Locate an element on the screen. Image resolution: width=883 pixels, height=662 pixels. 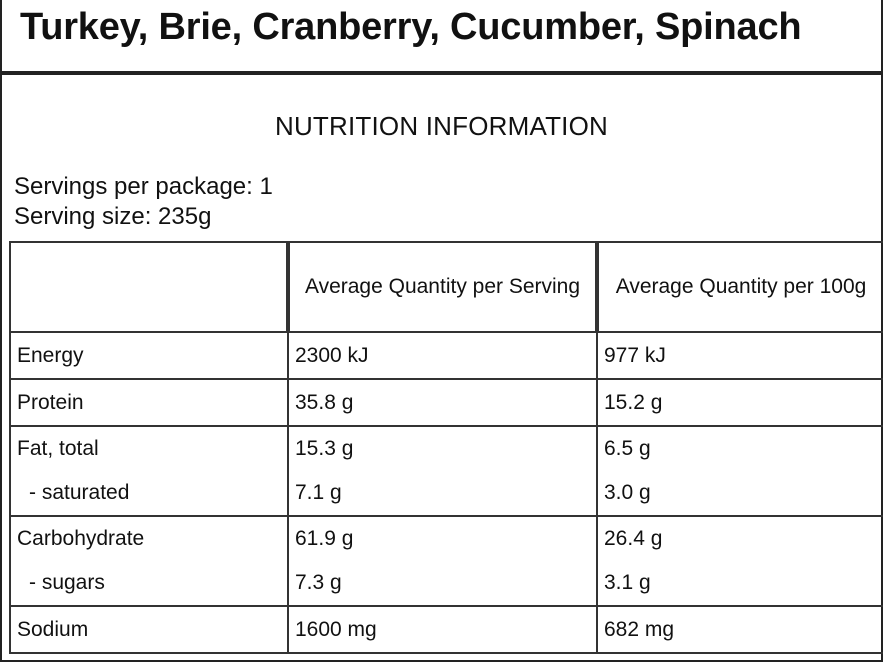
table-row-sugars: - sugars 7.3 g 3.1 g is located at coordinates (446, 584).